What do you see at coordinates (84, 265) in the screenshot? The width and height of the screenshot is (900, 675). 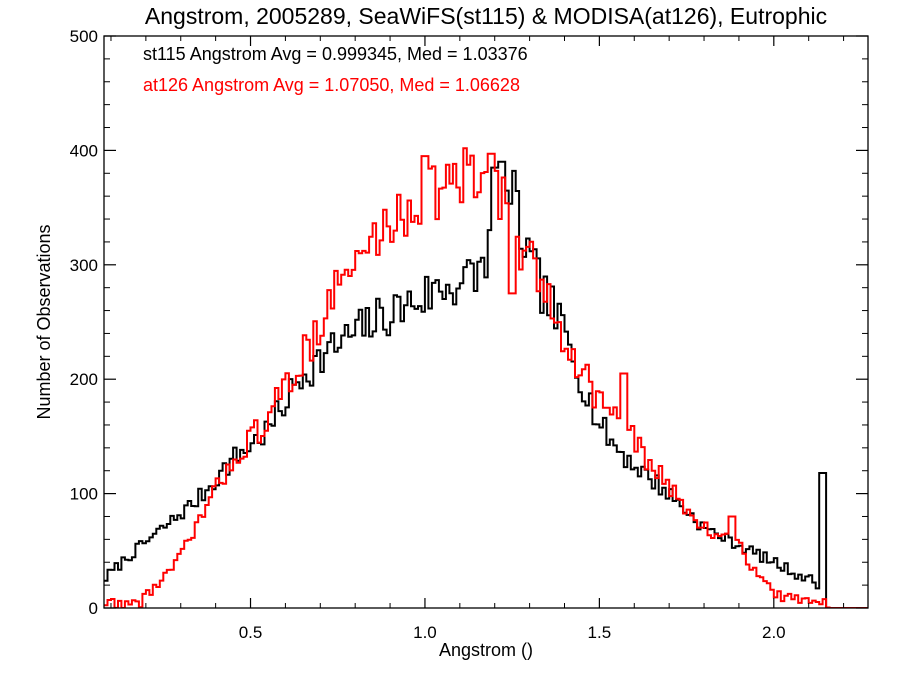 I see `y-tick-label: 300` at bounding box center [84, 265].